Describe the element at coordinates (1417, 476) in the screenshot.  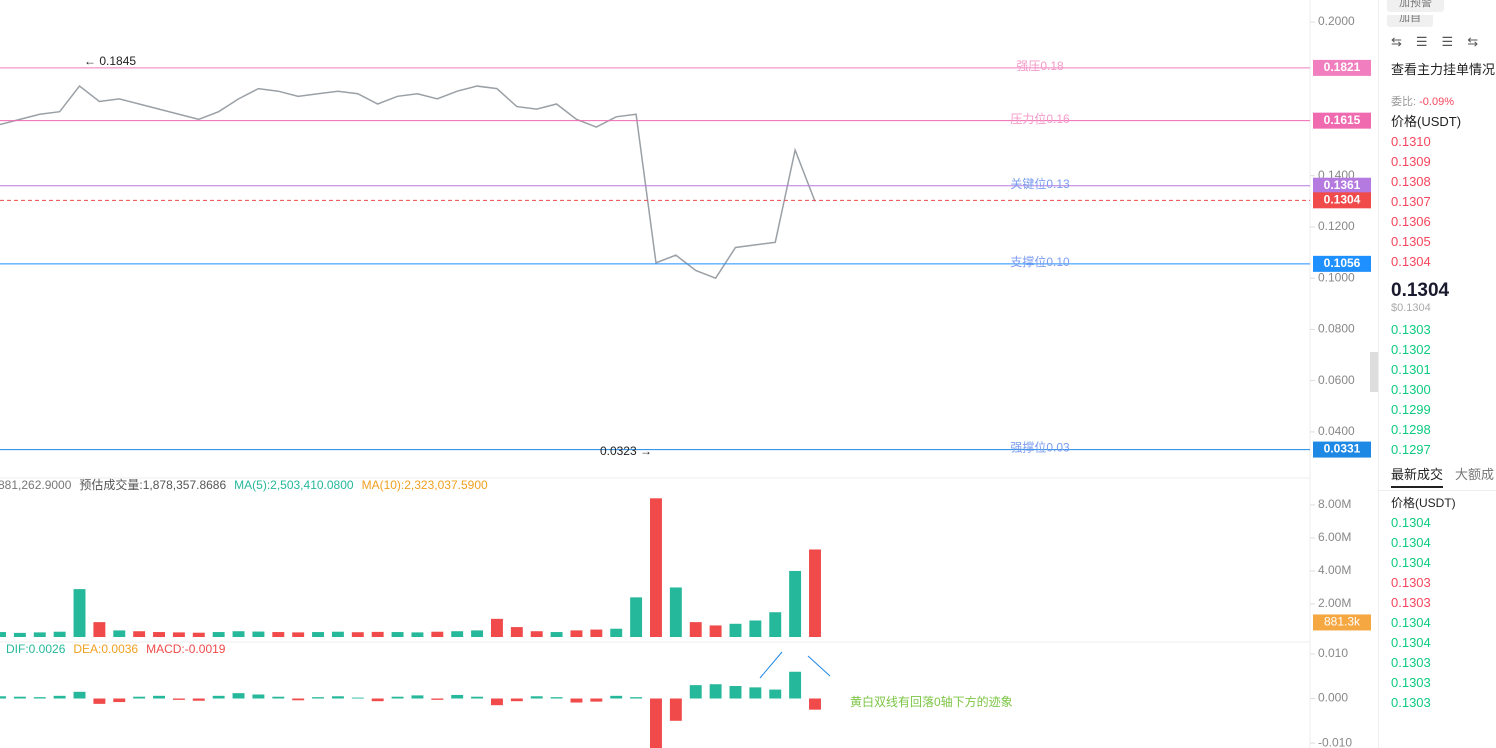
I see `tab: 最新成交` at that location.